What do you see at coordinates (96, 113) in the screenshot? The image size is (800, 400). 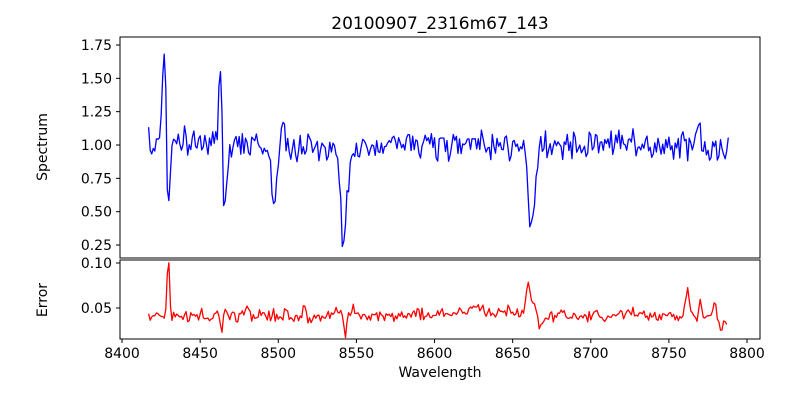 I see `y-tick-label: 1.25` at bounding box center [96, 113].